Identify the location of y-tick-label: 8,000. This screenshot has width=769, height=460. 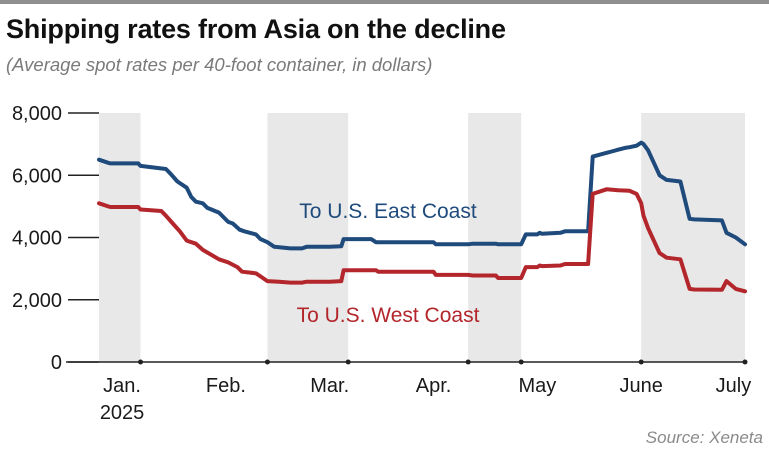
(37, 114).